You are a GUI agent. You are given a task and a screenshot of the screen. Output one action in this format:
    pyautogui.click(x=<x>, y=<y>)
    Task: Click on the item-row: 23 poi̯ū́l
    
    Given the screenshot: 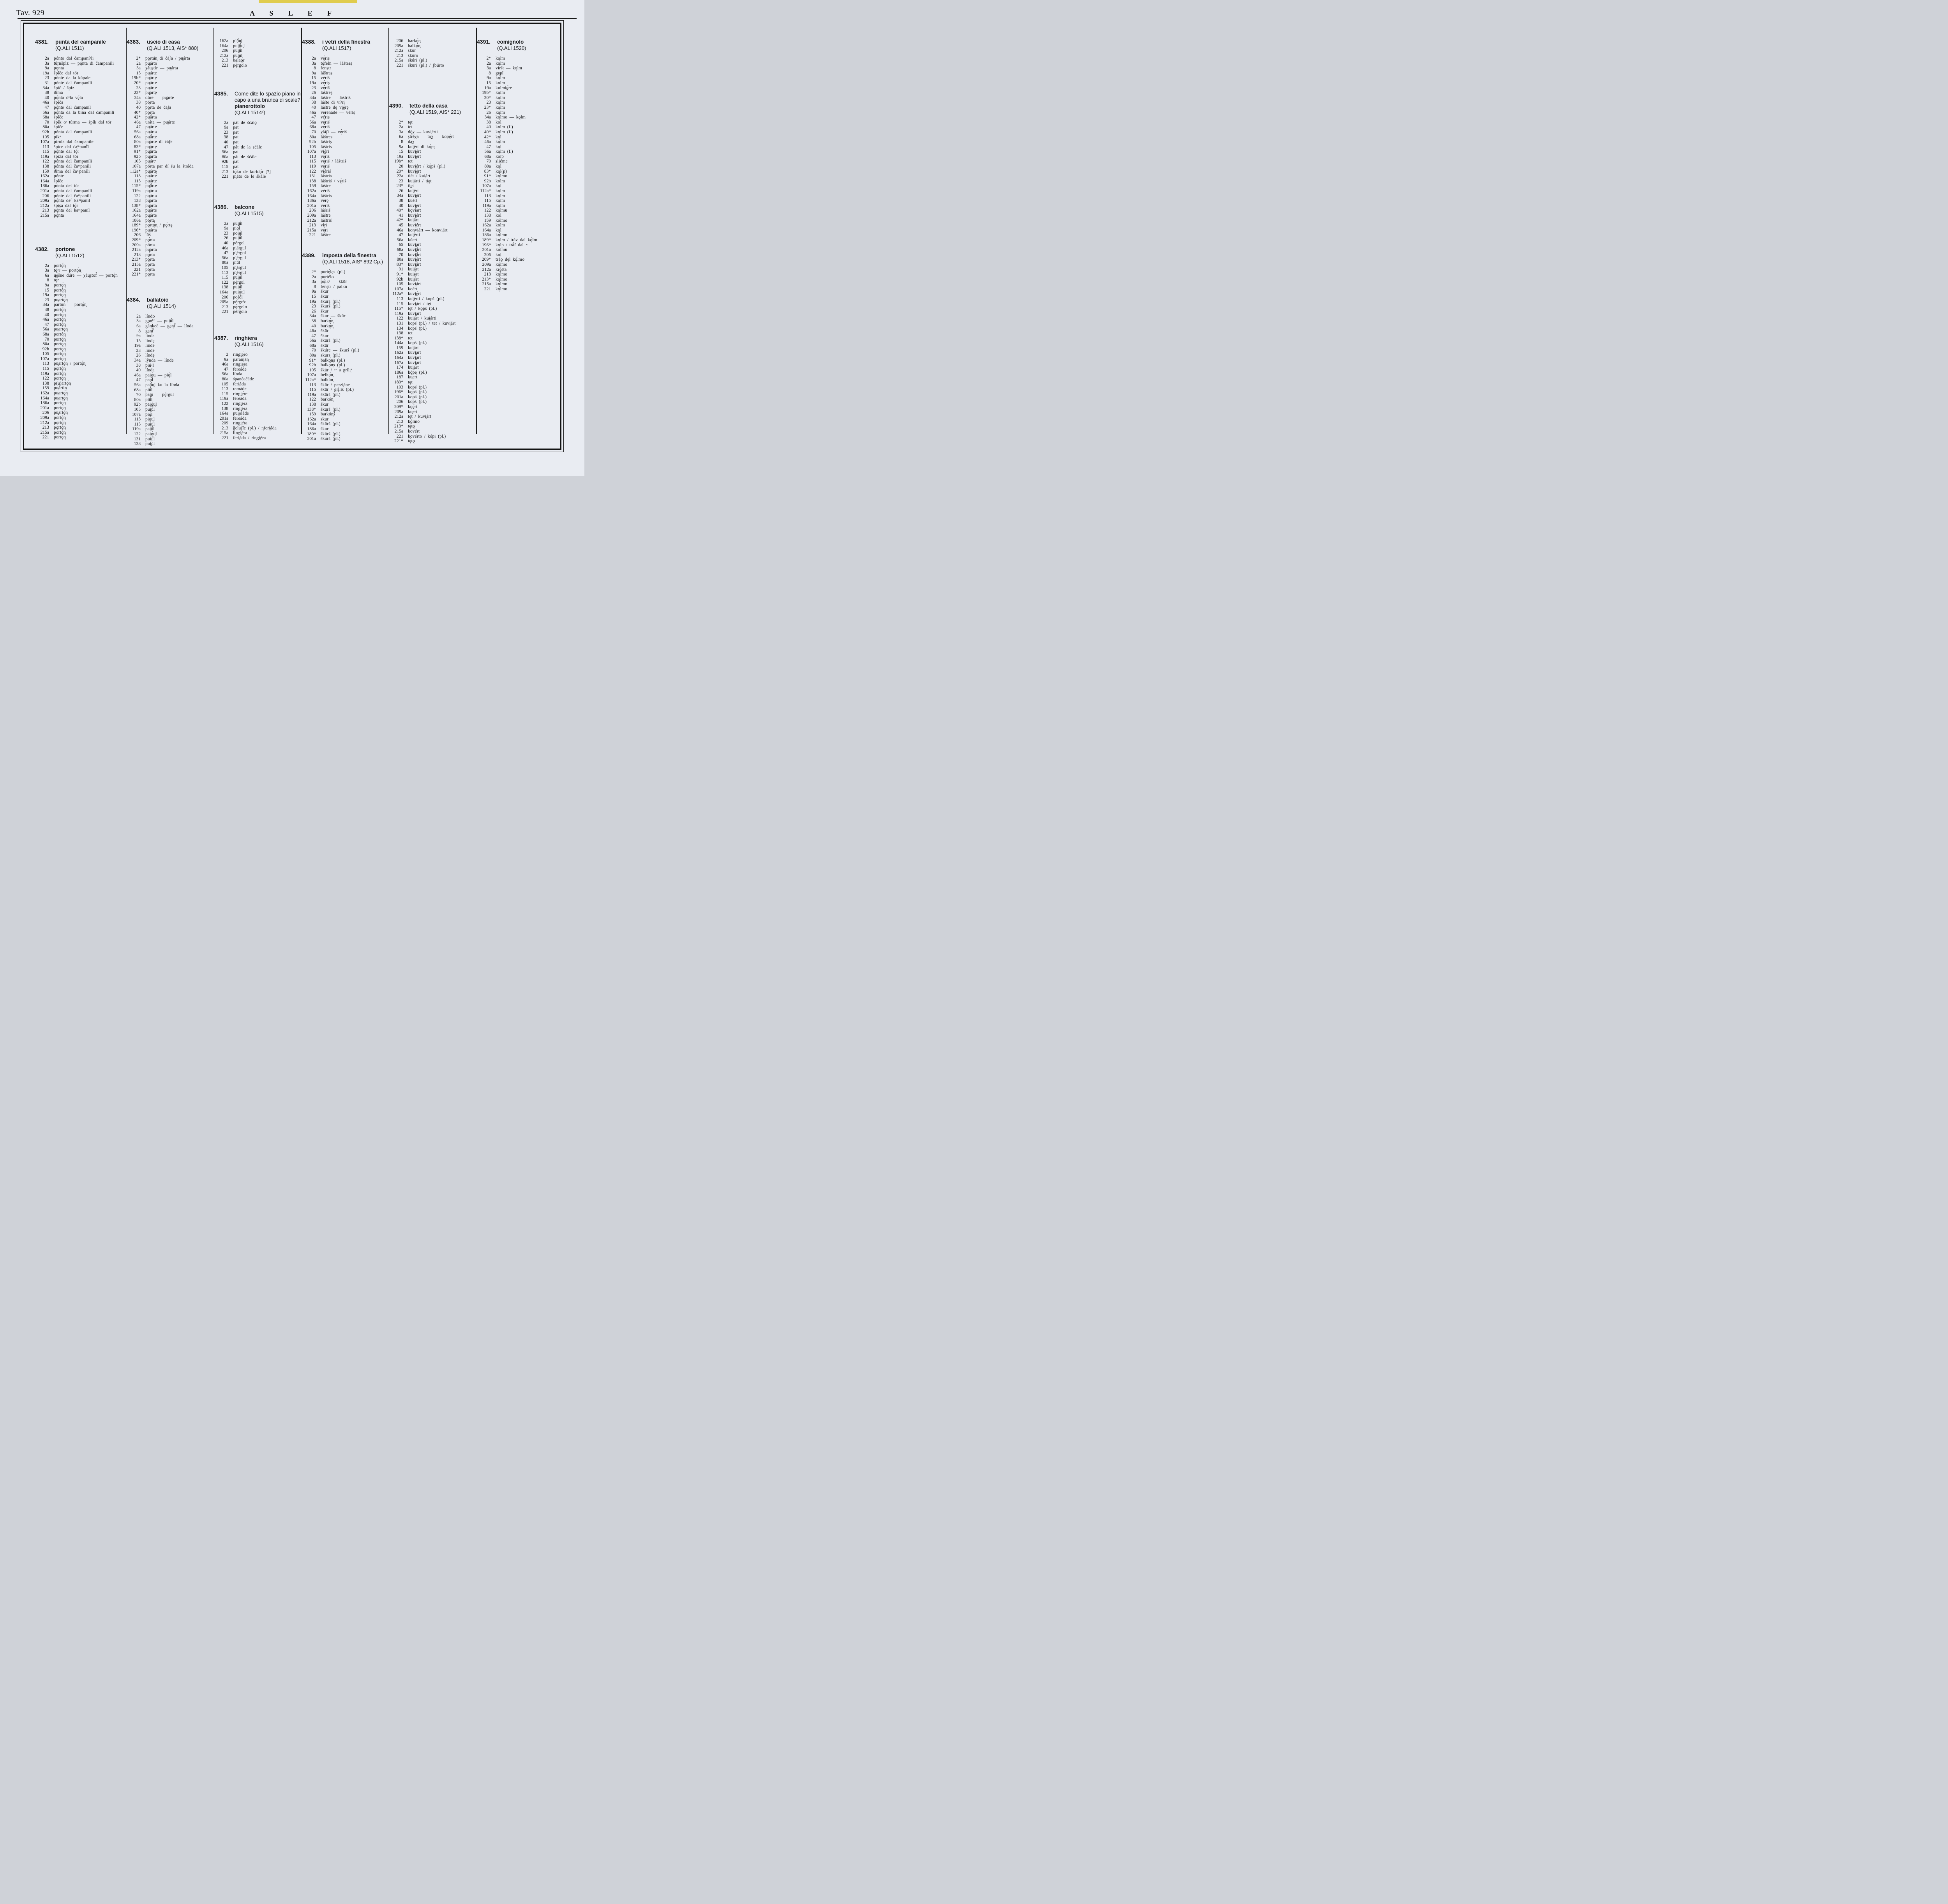 What is the action you would take?
    pyautogui.click(x=257, y=234)
    